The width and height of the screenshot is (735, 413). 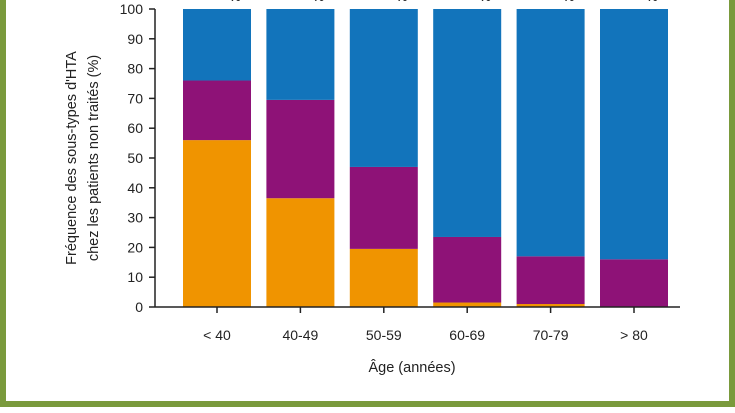 I want to click on y-tick-label: 0, so click(x=139, y=307).